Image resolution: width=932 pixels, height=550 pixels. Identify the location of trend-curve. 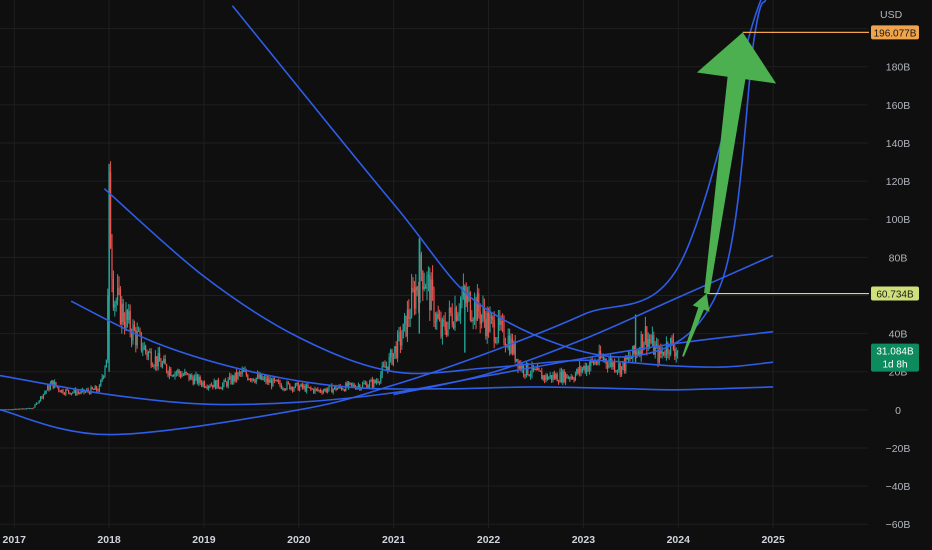
(387, 368).